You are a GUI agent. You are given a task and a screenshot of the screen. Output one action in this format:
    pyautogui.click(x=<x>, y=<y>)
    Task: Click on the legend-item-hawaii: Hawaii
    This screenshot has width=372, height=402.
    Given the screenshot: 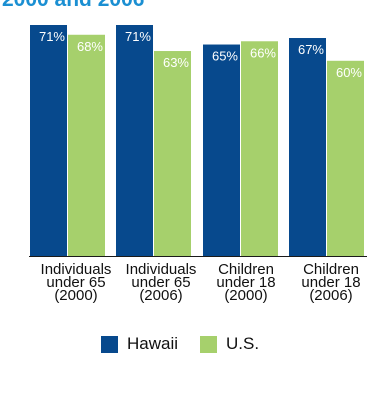 What is the action you would take?
    pyautogui.click(x=139, y=344)
    